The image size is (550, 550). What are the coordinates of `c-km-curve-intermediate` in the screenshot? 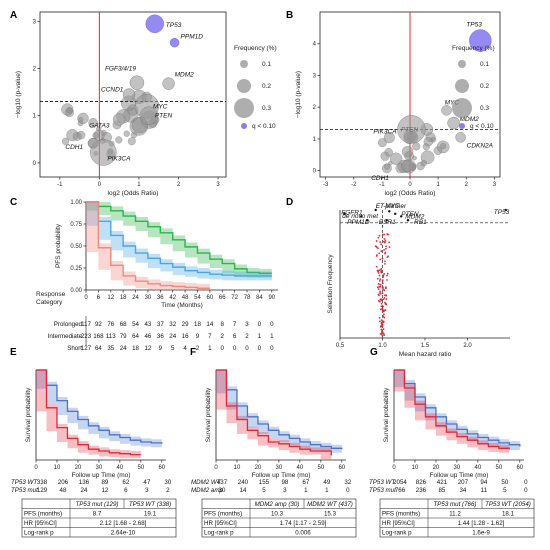 It's located at (179, 239).